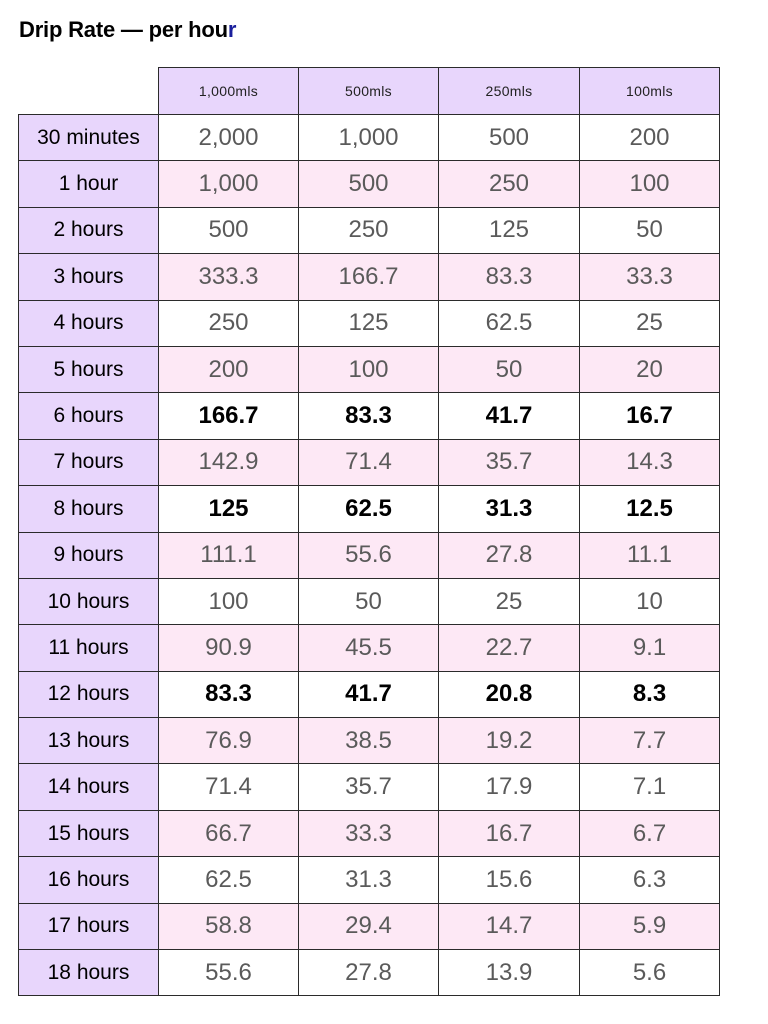  What do you see at coordinates (649, 91) in the screenshot?
I see `column-header: 100mls` at bounding box center [649, 91].